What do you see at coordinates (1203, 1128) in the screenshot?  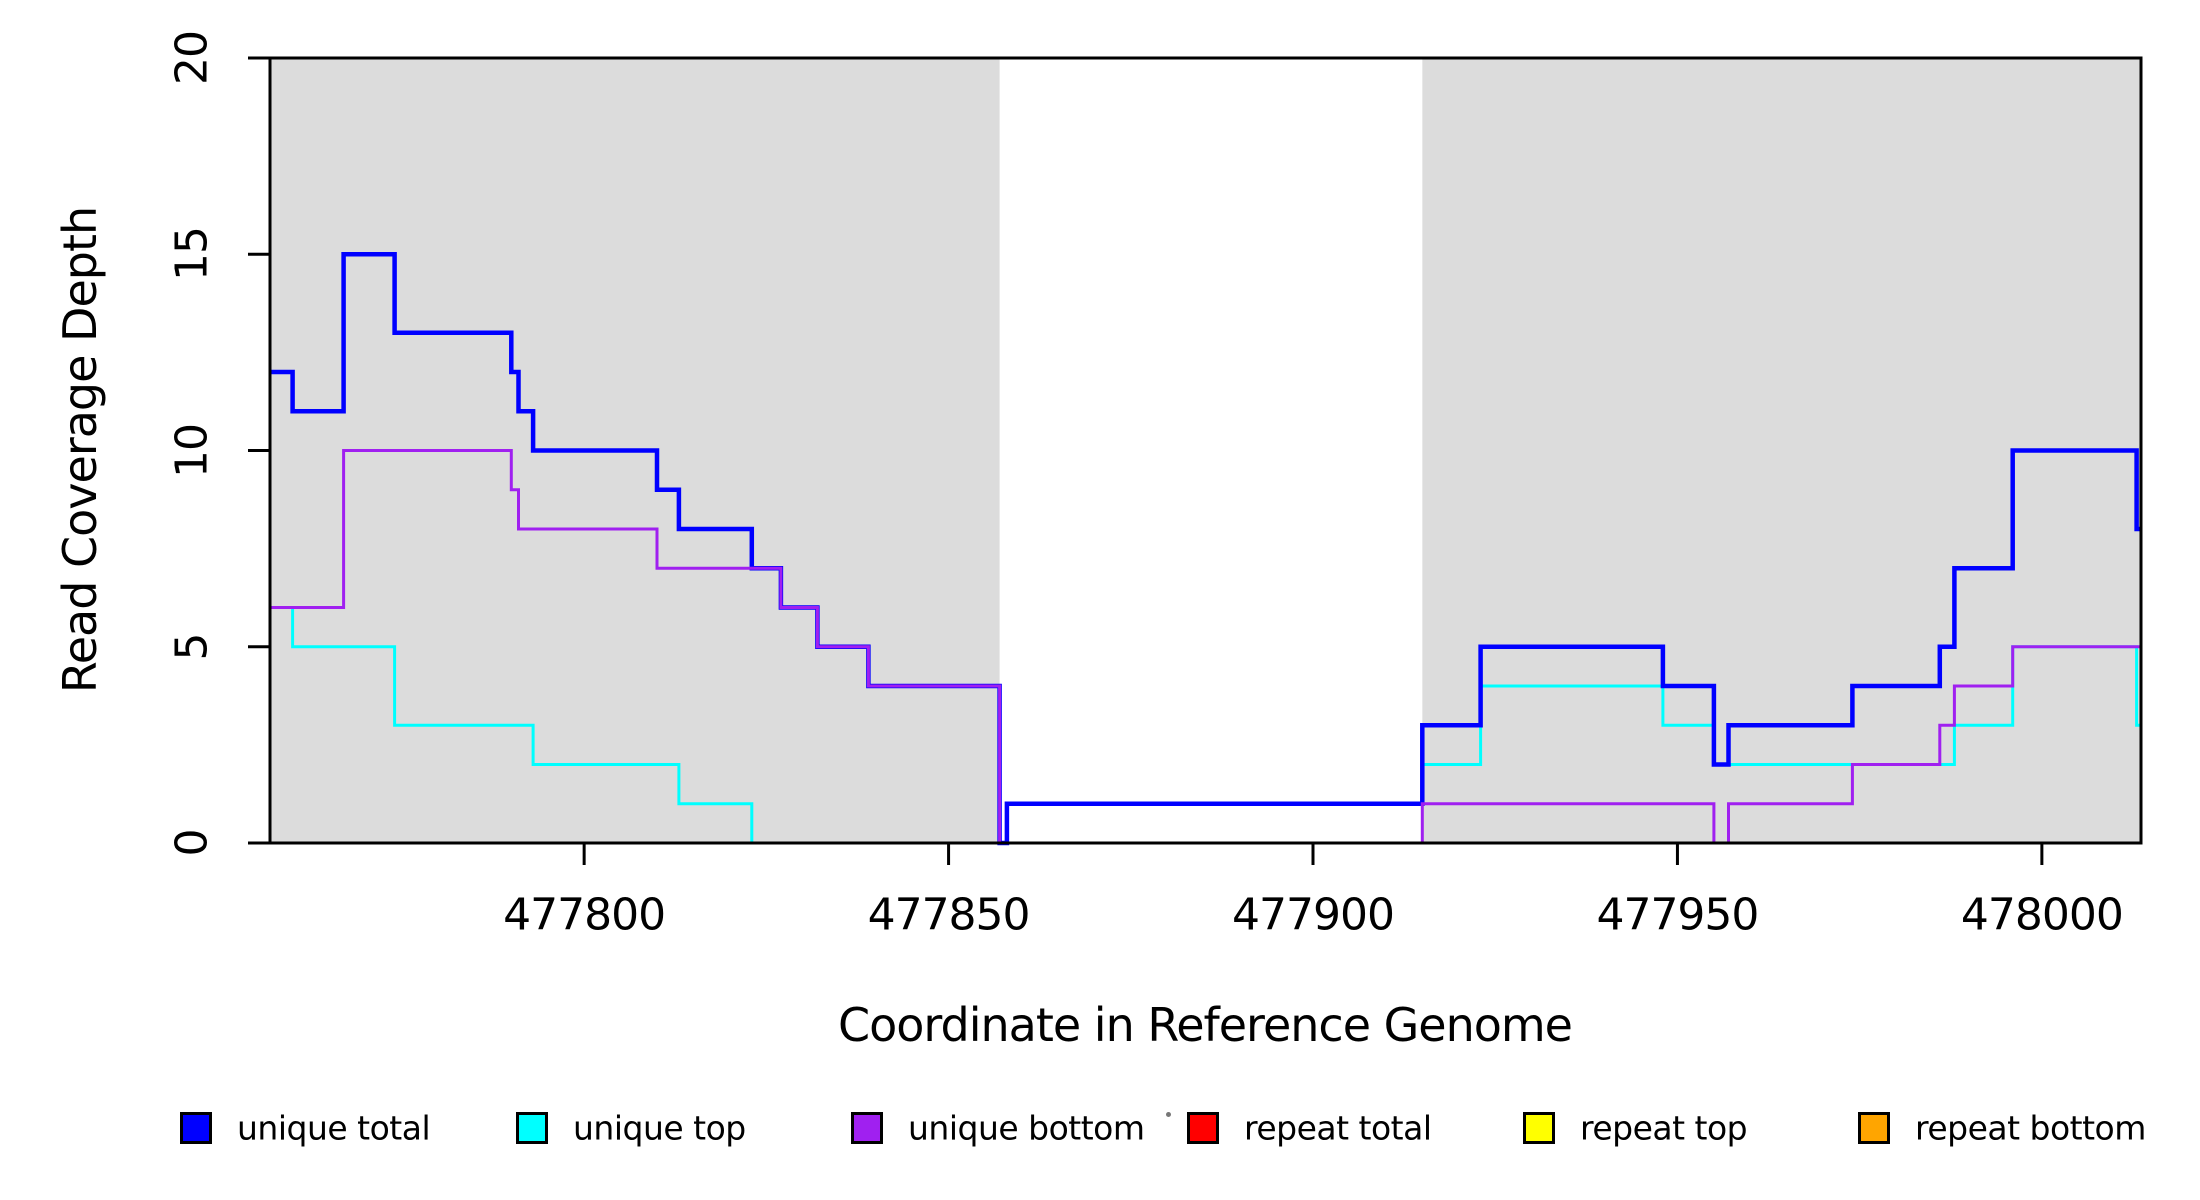 I see `repeat-total-swatch-icon` at bounding box center [1203, 1128].